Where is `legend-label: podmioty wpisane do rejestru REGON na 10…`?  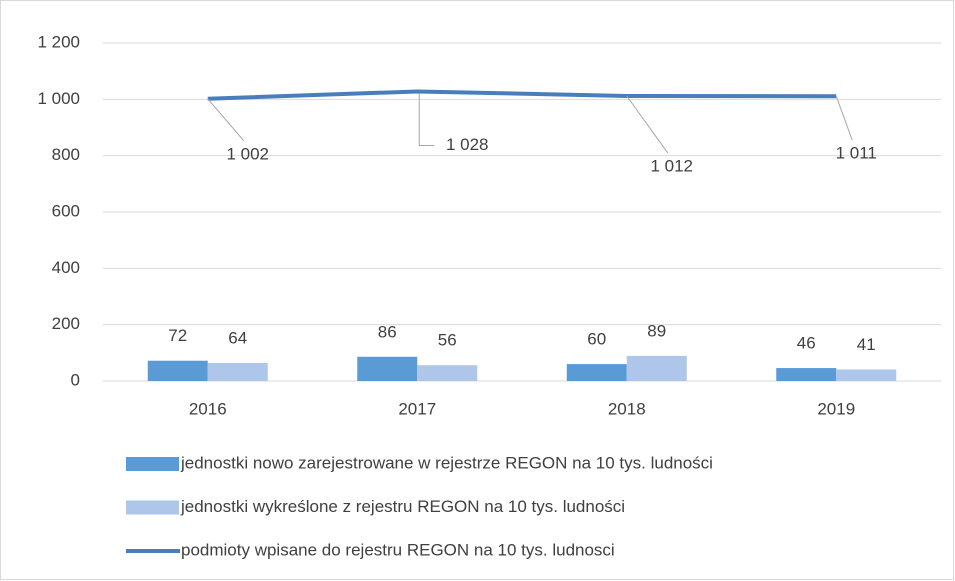 legend-label: podmioty wpisane do rejestru REGON na 10… is located at coordinates (398, 549).